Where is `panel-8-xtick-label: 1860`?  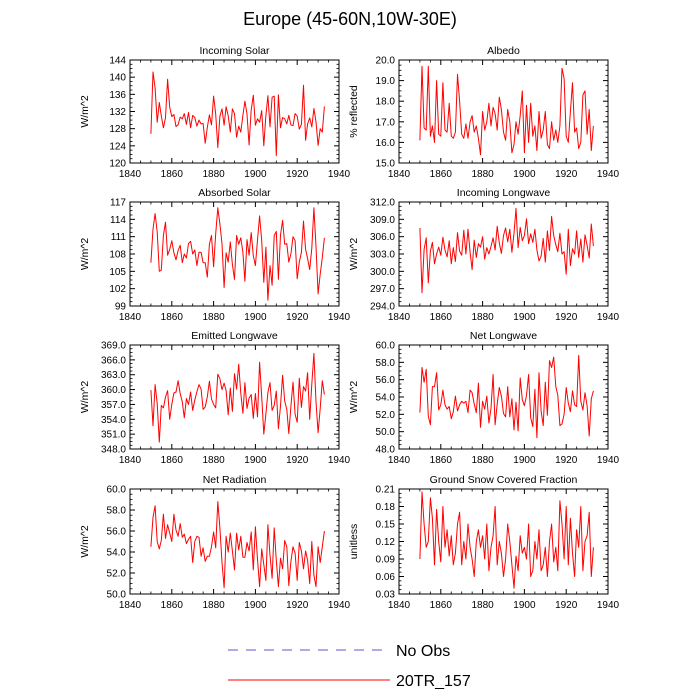 panel-8-xtick-label: 1860 is located at coordinates (441, 605).